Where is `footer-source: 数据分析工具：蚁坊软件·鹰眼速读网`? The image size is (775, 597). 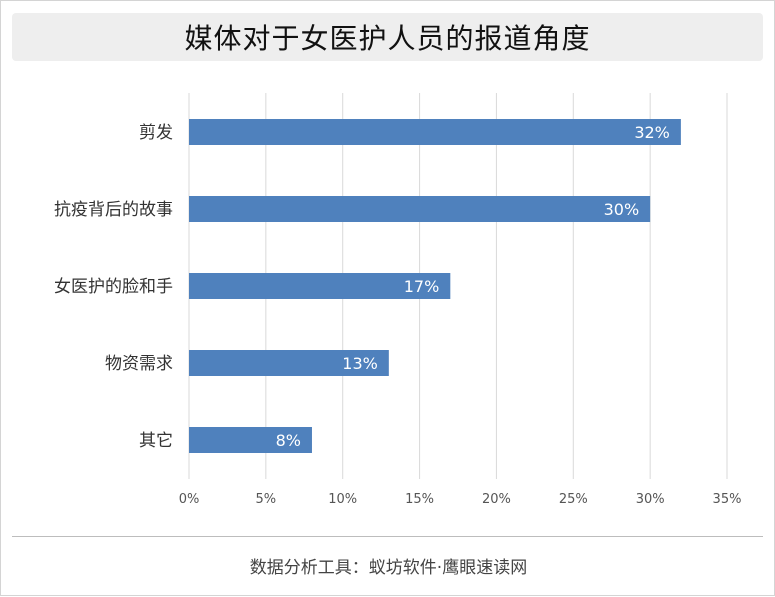
footer-source: 数据分析工具：蚁坊软件·鹰眼速读网 is located at coordinates (388, 568).